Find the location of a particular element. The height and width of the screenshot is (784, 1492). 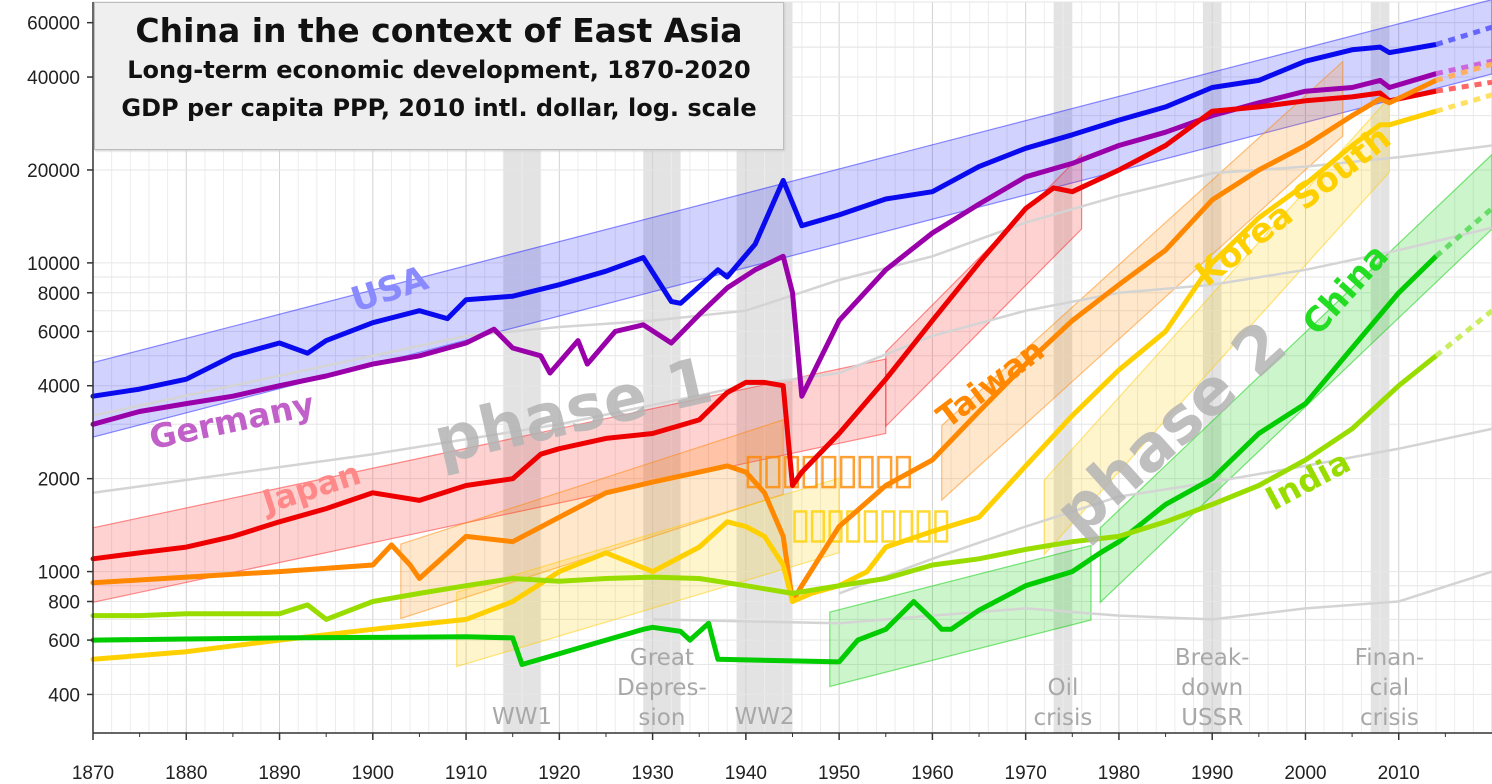

y-tick-label: 600 is located at coordinates (64, 641).